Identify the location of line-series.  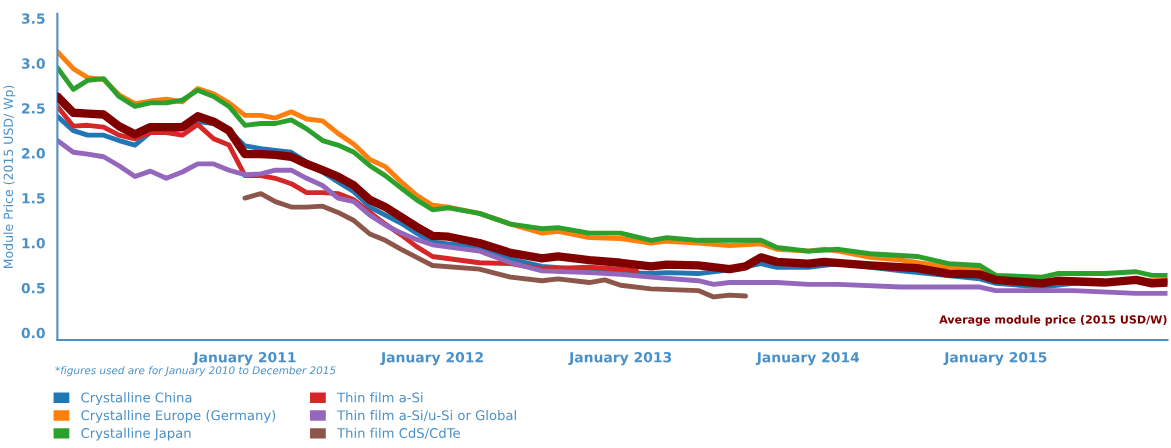
(495, 245).